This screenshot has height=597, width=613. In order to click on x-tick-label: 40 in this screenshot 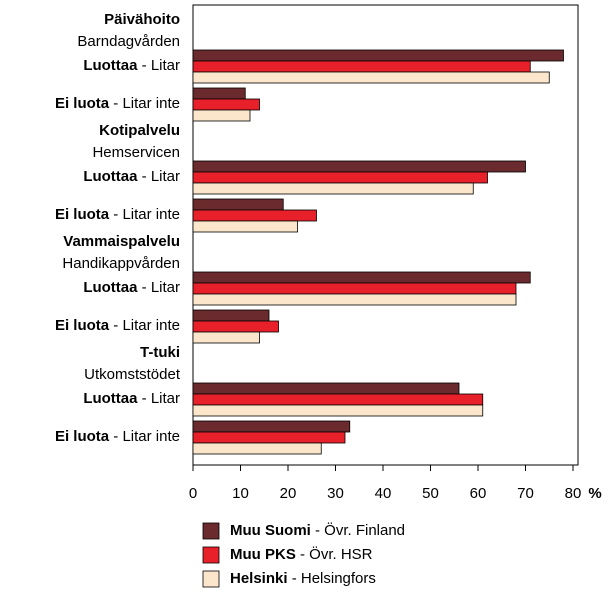, I will do `click(383, 493)`.